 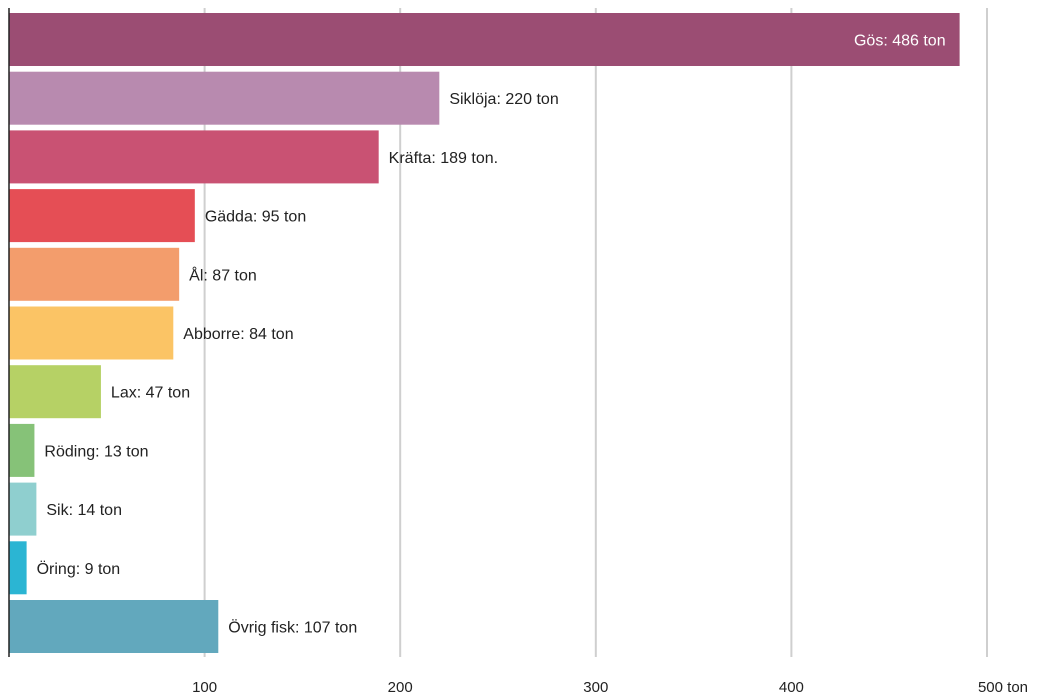 What do you see at coordinates (900, 41) in the screenshot?
I see `bar-label: Gös: 486 ton` at bounding box center [900, 41].